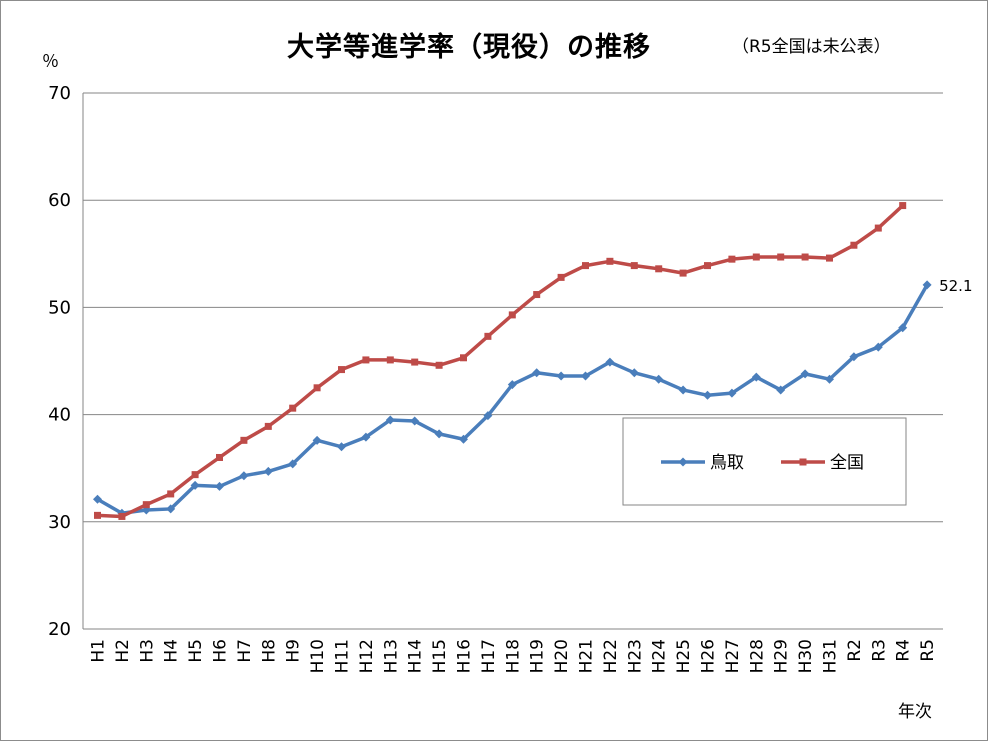 The image size is (988, 741). I want to click on series-1-point-R4, so click(903, 328).